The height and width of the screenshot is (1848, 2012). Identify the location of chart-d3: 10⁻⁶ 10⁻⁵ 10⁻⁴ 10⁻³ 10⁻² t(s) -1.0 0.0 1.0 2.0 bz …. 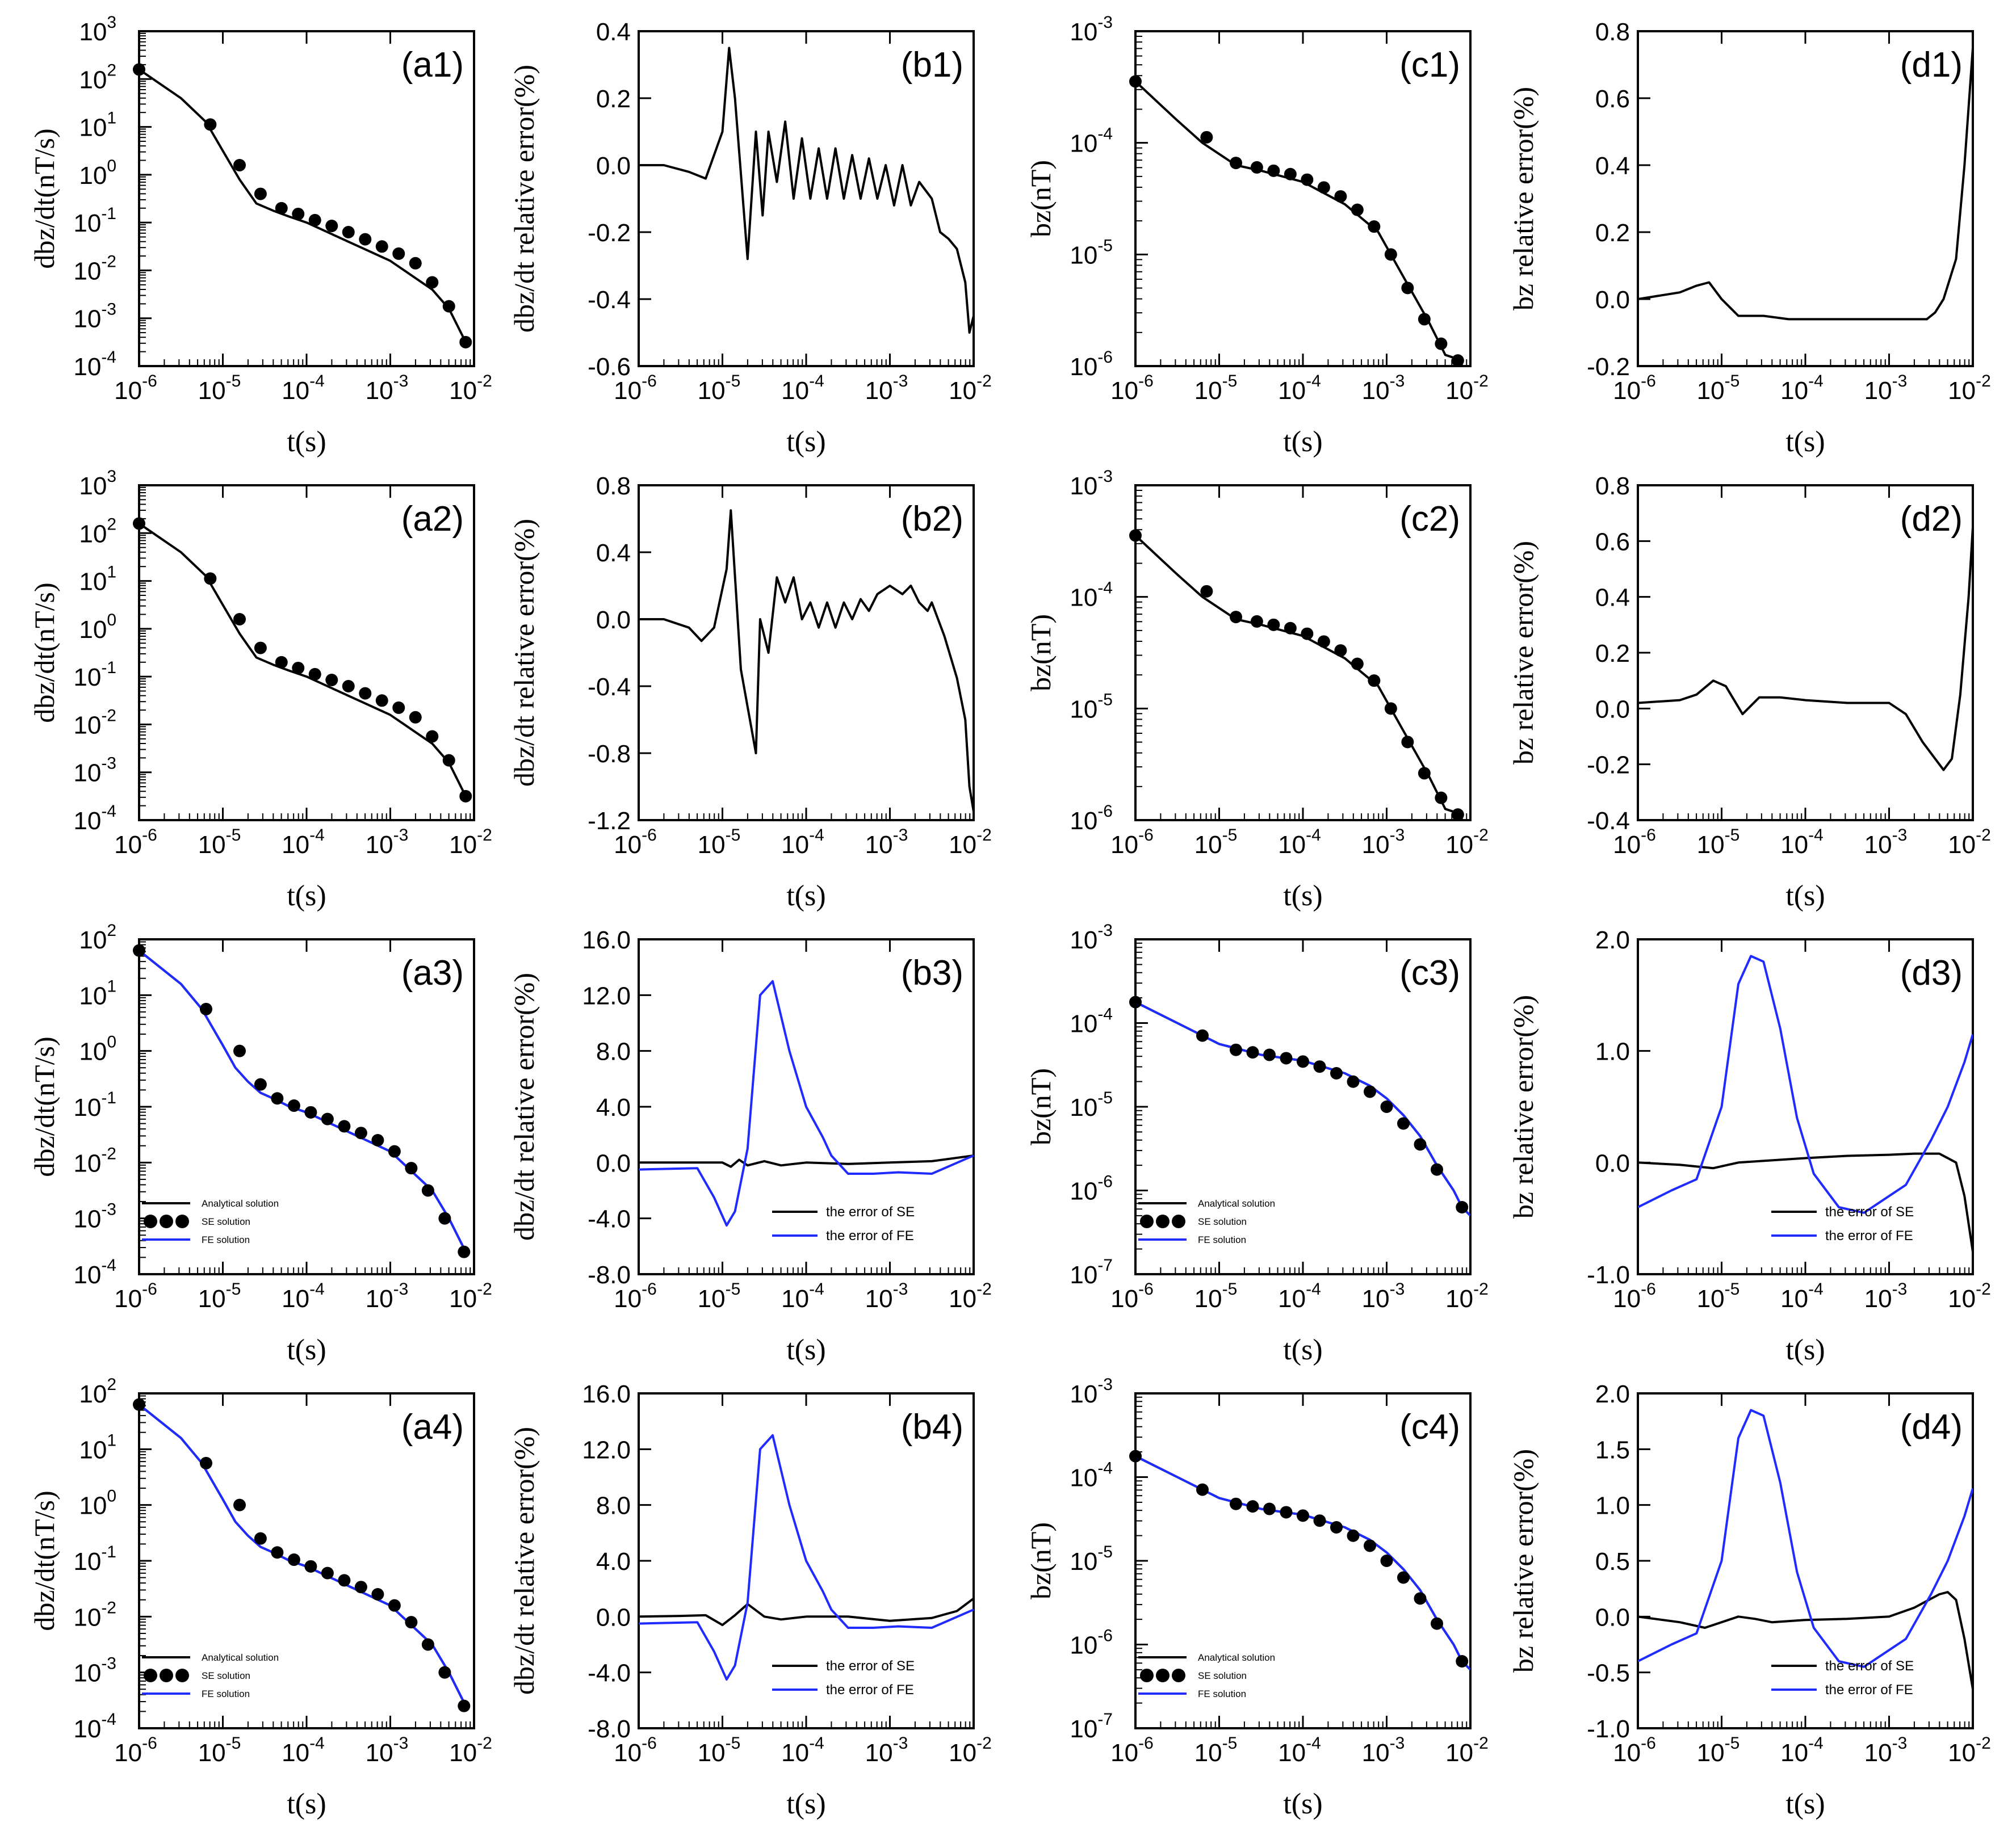
(1749, 1146).